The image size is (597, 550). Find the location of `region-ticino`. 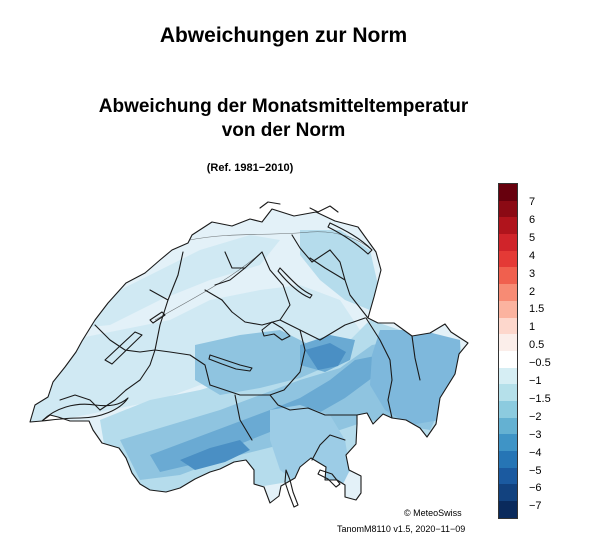

region-ticino is located at coordinates (310, 447).